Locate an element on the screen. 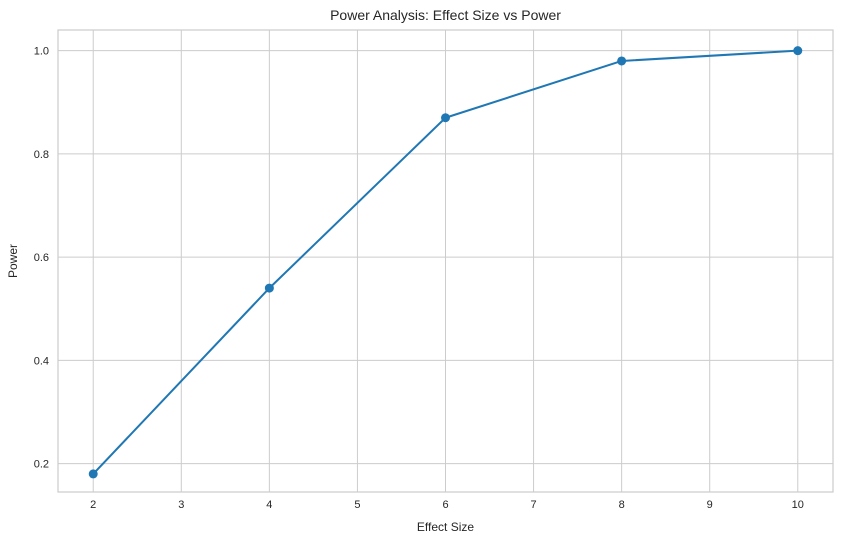 The width and height of the screenshot is (843, 545). y-tick-label: 1.0 is located at coordinates (41, 52).